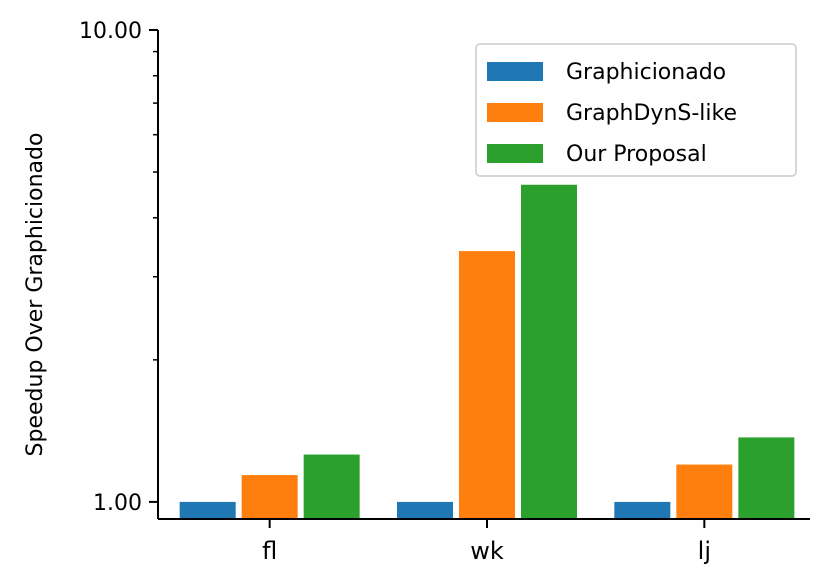 This screenshot has width=830, height=586. I want to click on bar-wk-our-proposal, so click(549, 351).